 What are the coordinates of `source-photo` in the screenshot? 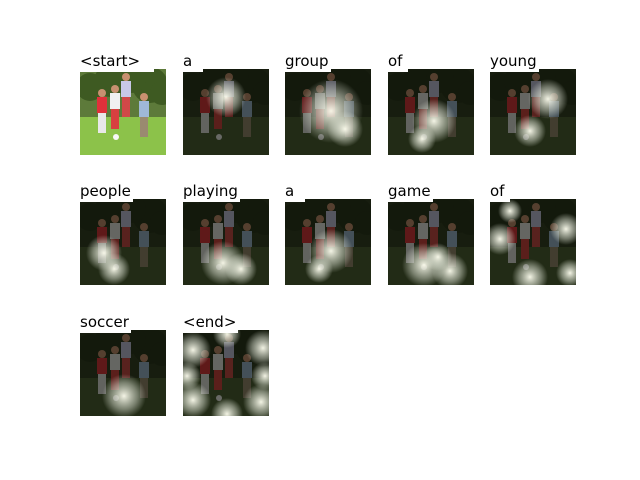 It's located at (123, 112).